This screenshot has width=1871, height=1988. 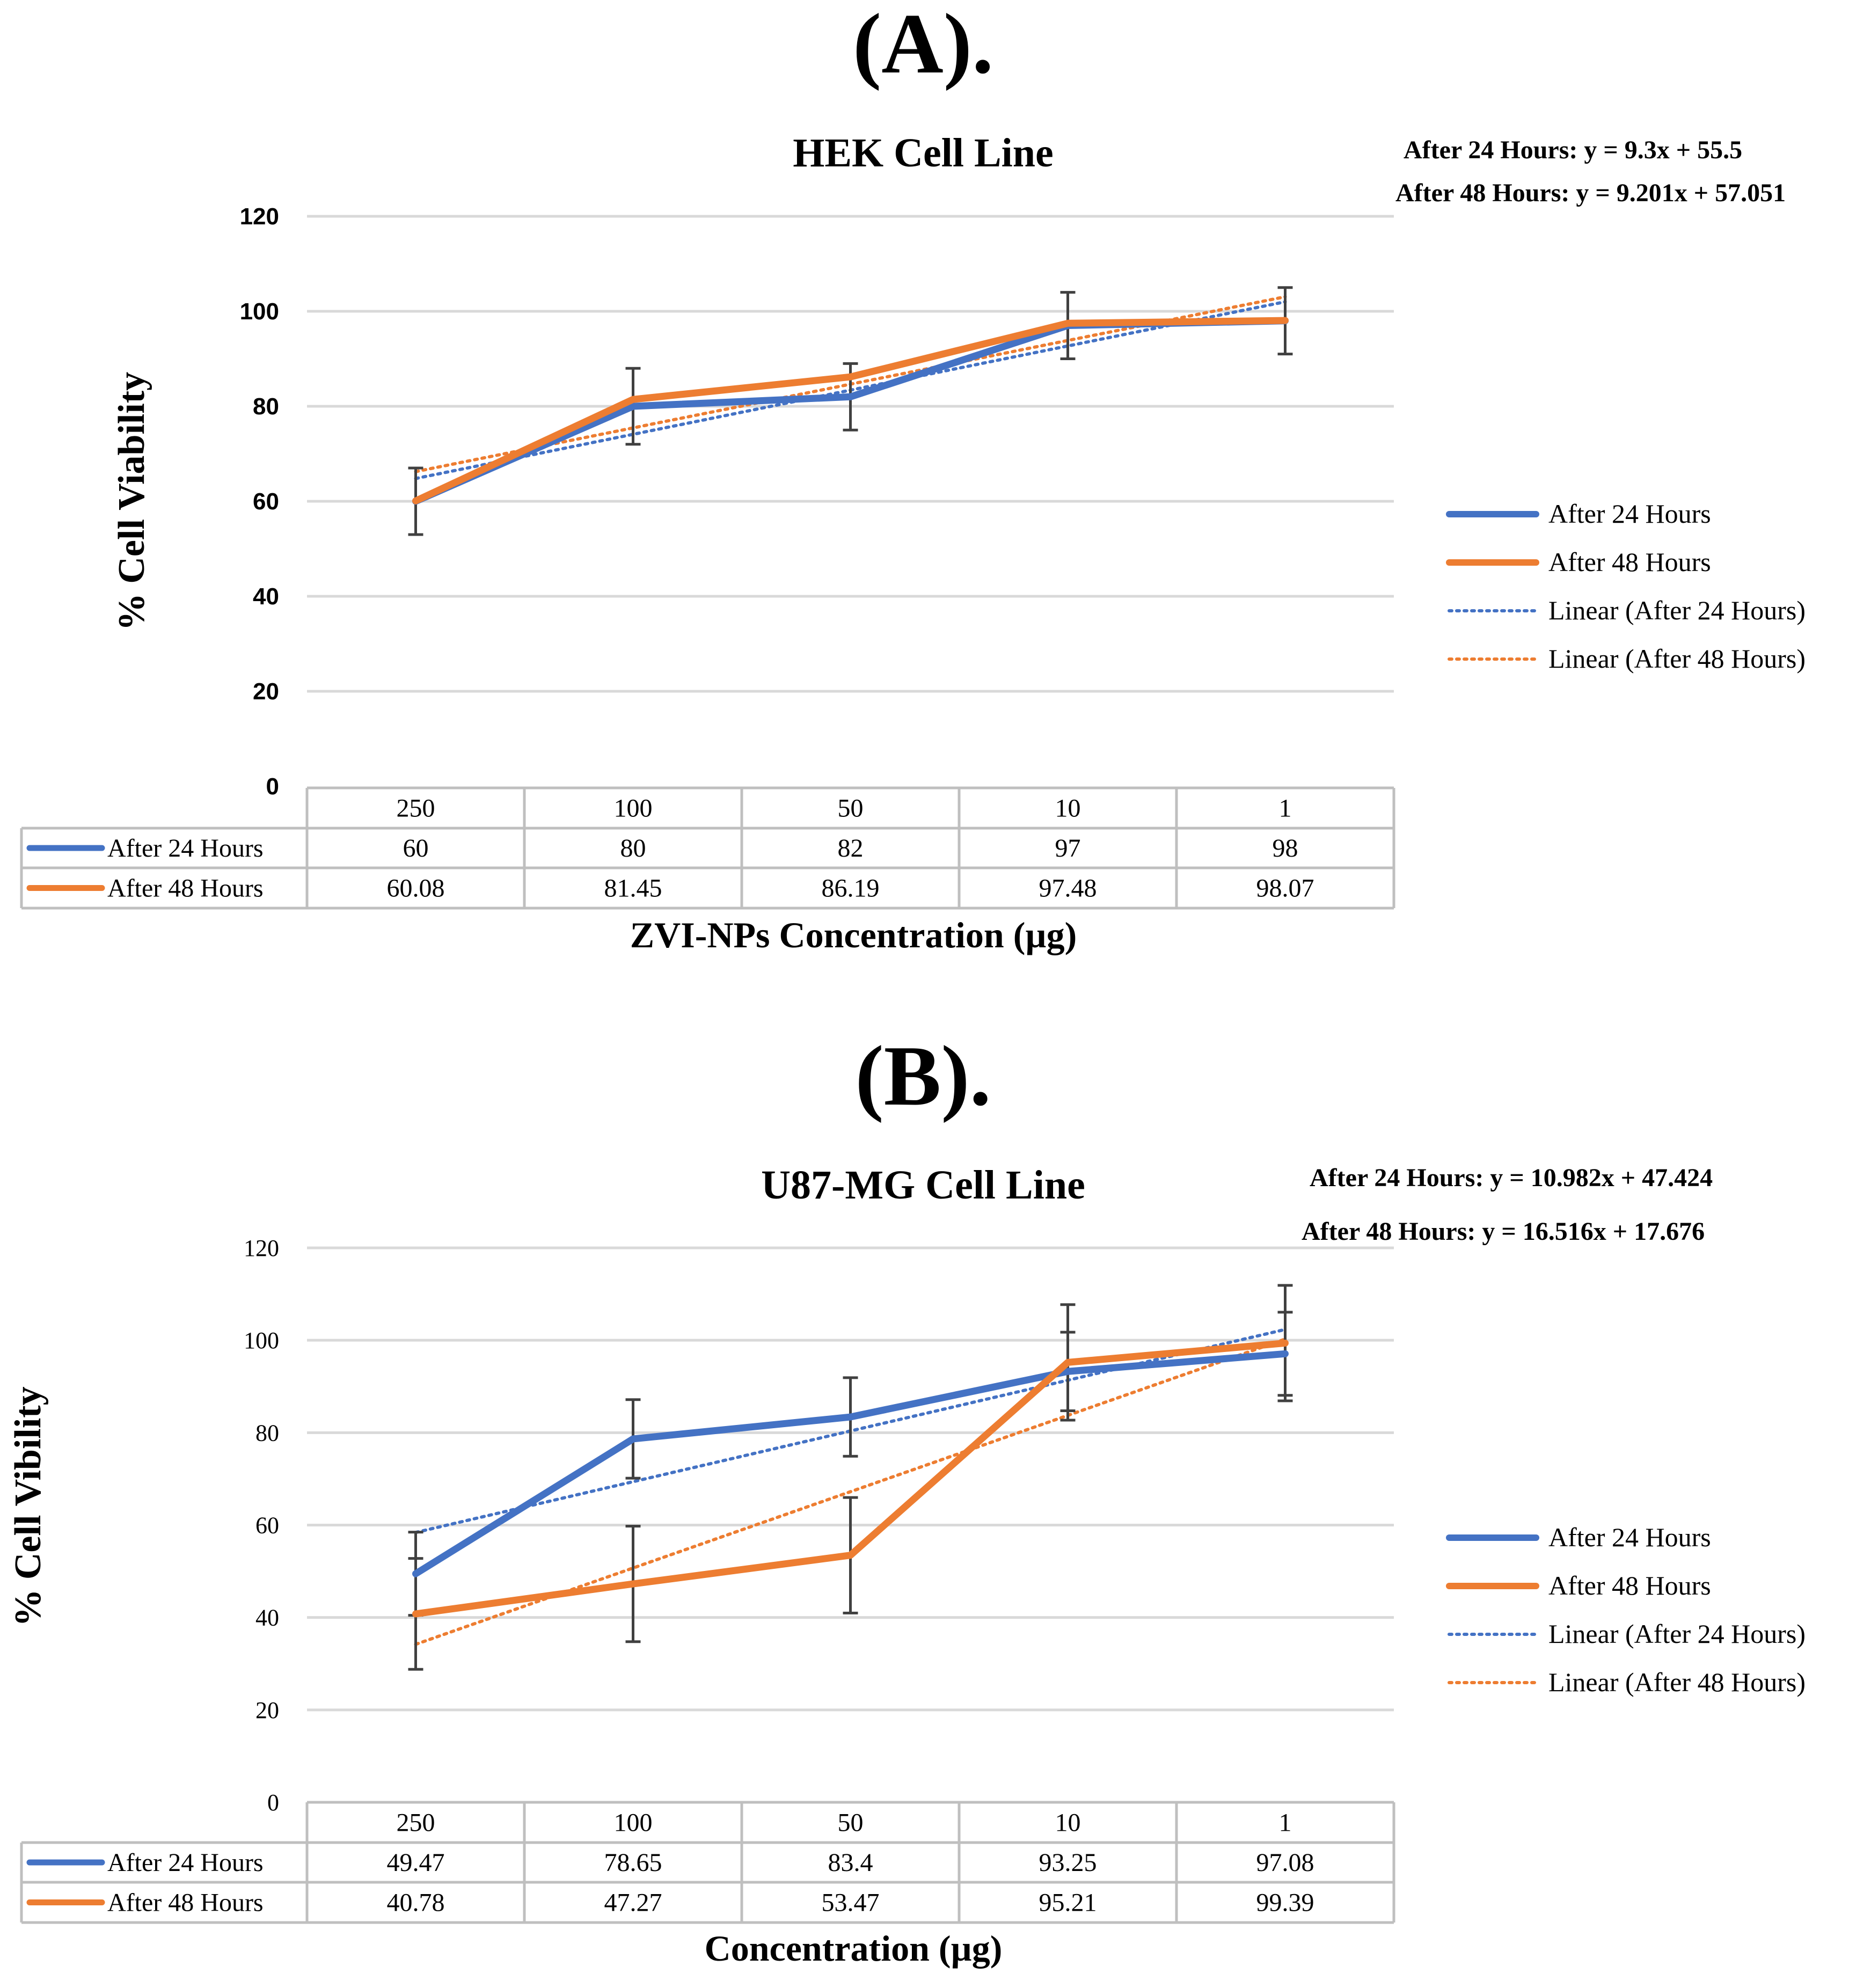 What do you see at coordinates (633, 888) in the screenshot?
I see `chart-a-table-value: 81.45` at bounding box center [633, 888].